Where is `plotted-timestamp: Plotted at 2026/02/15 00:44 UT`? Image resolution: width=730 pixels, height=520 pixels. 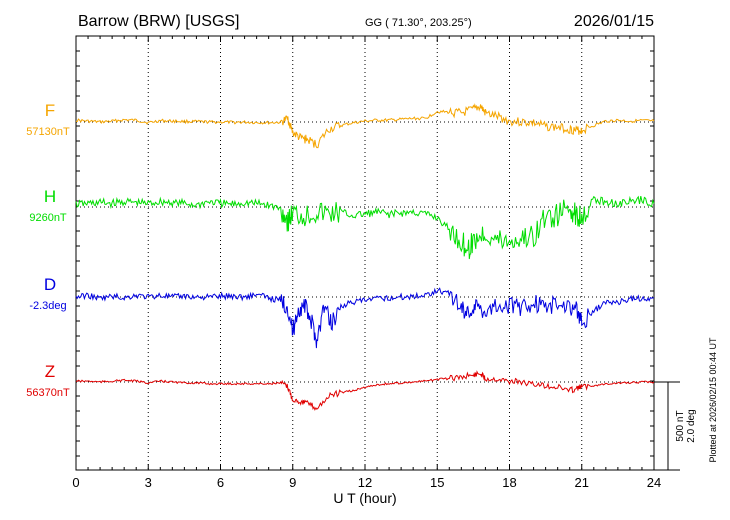 plotted-timestamp: Plotted at 2026/02/15 00:44 UT is located at coordinates (713, 400).